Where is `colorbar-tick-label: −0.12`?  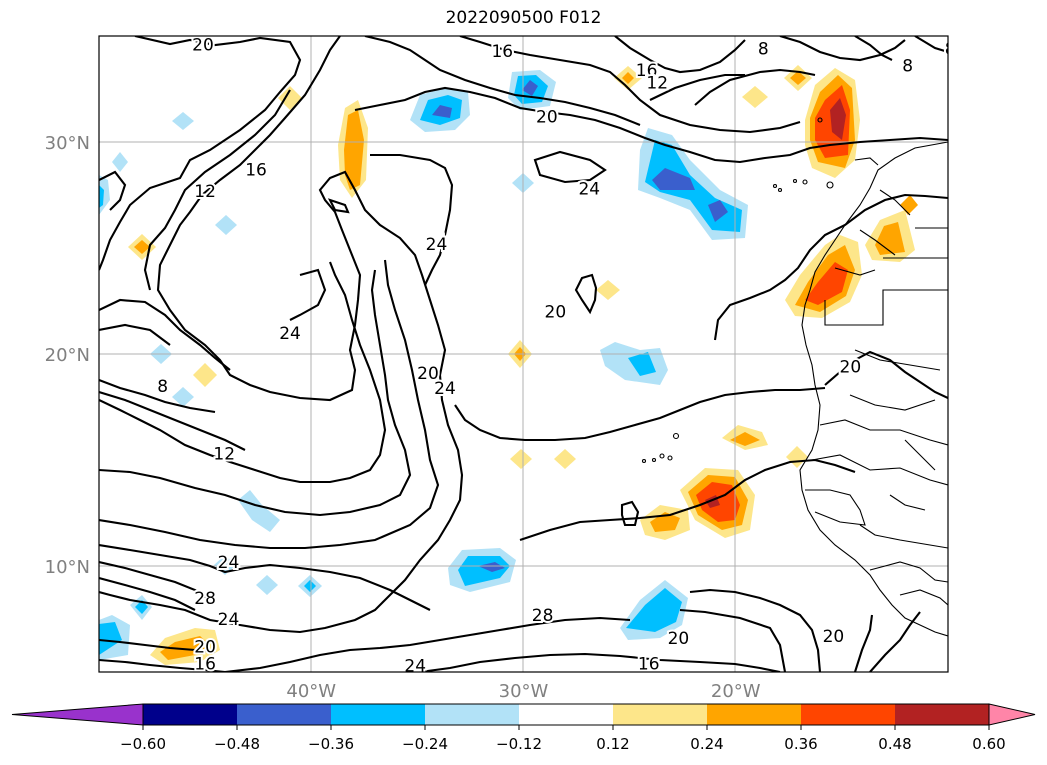
colorbar-tick-label: −0.12 is located at coordinates (519, 744).